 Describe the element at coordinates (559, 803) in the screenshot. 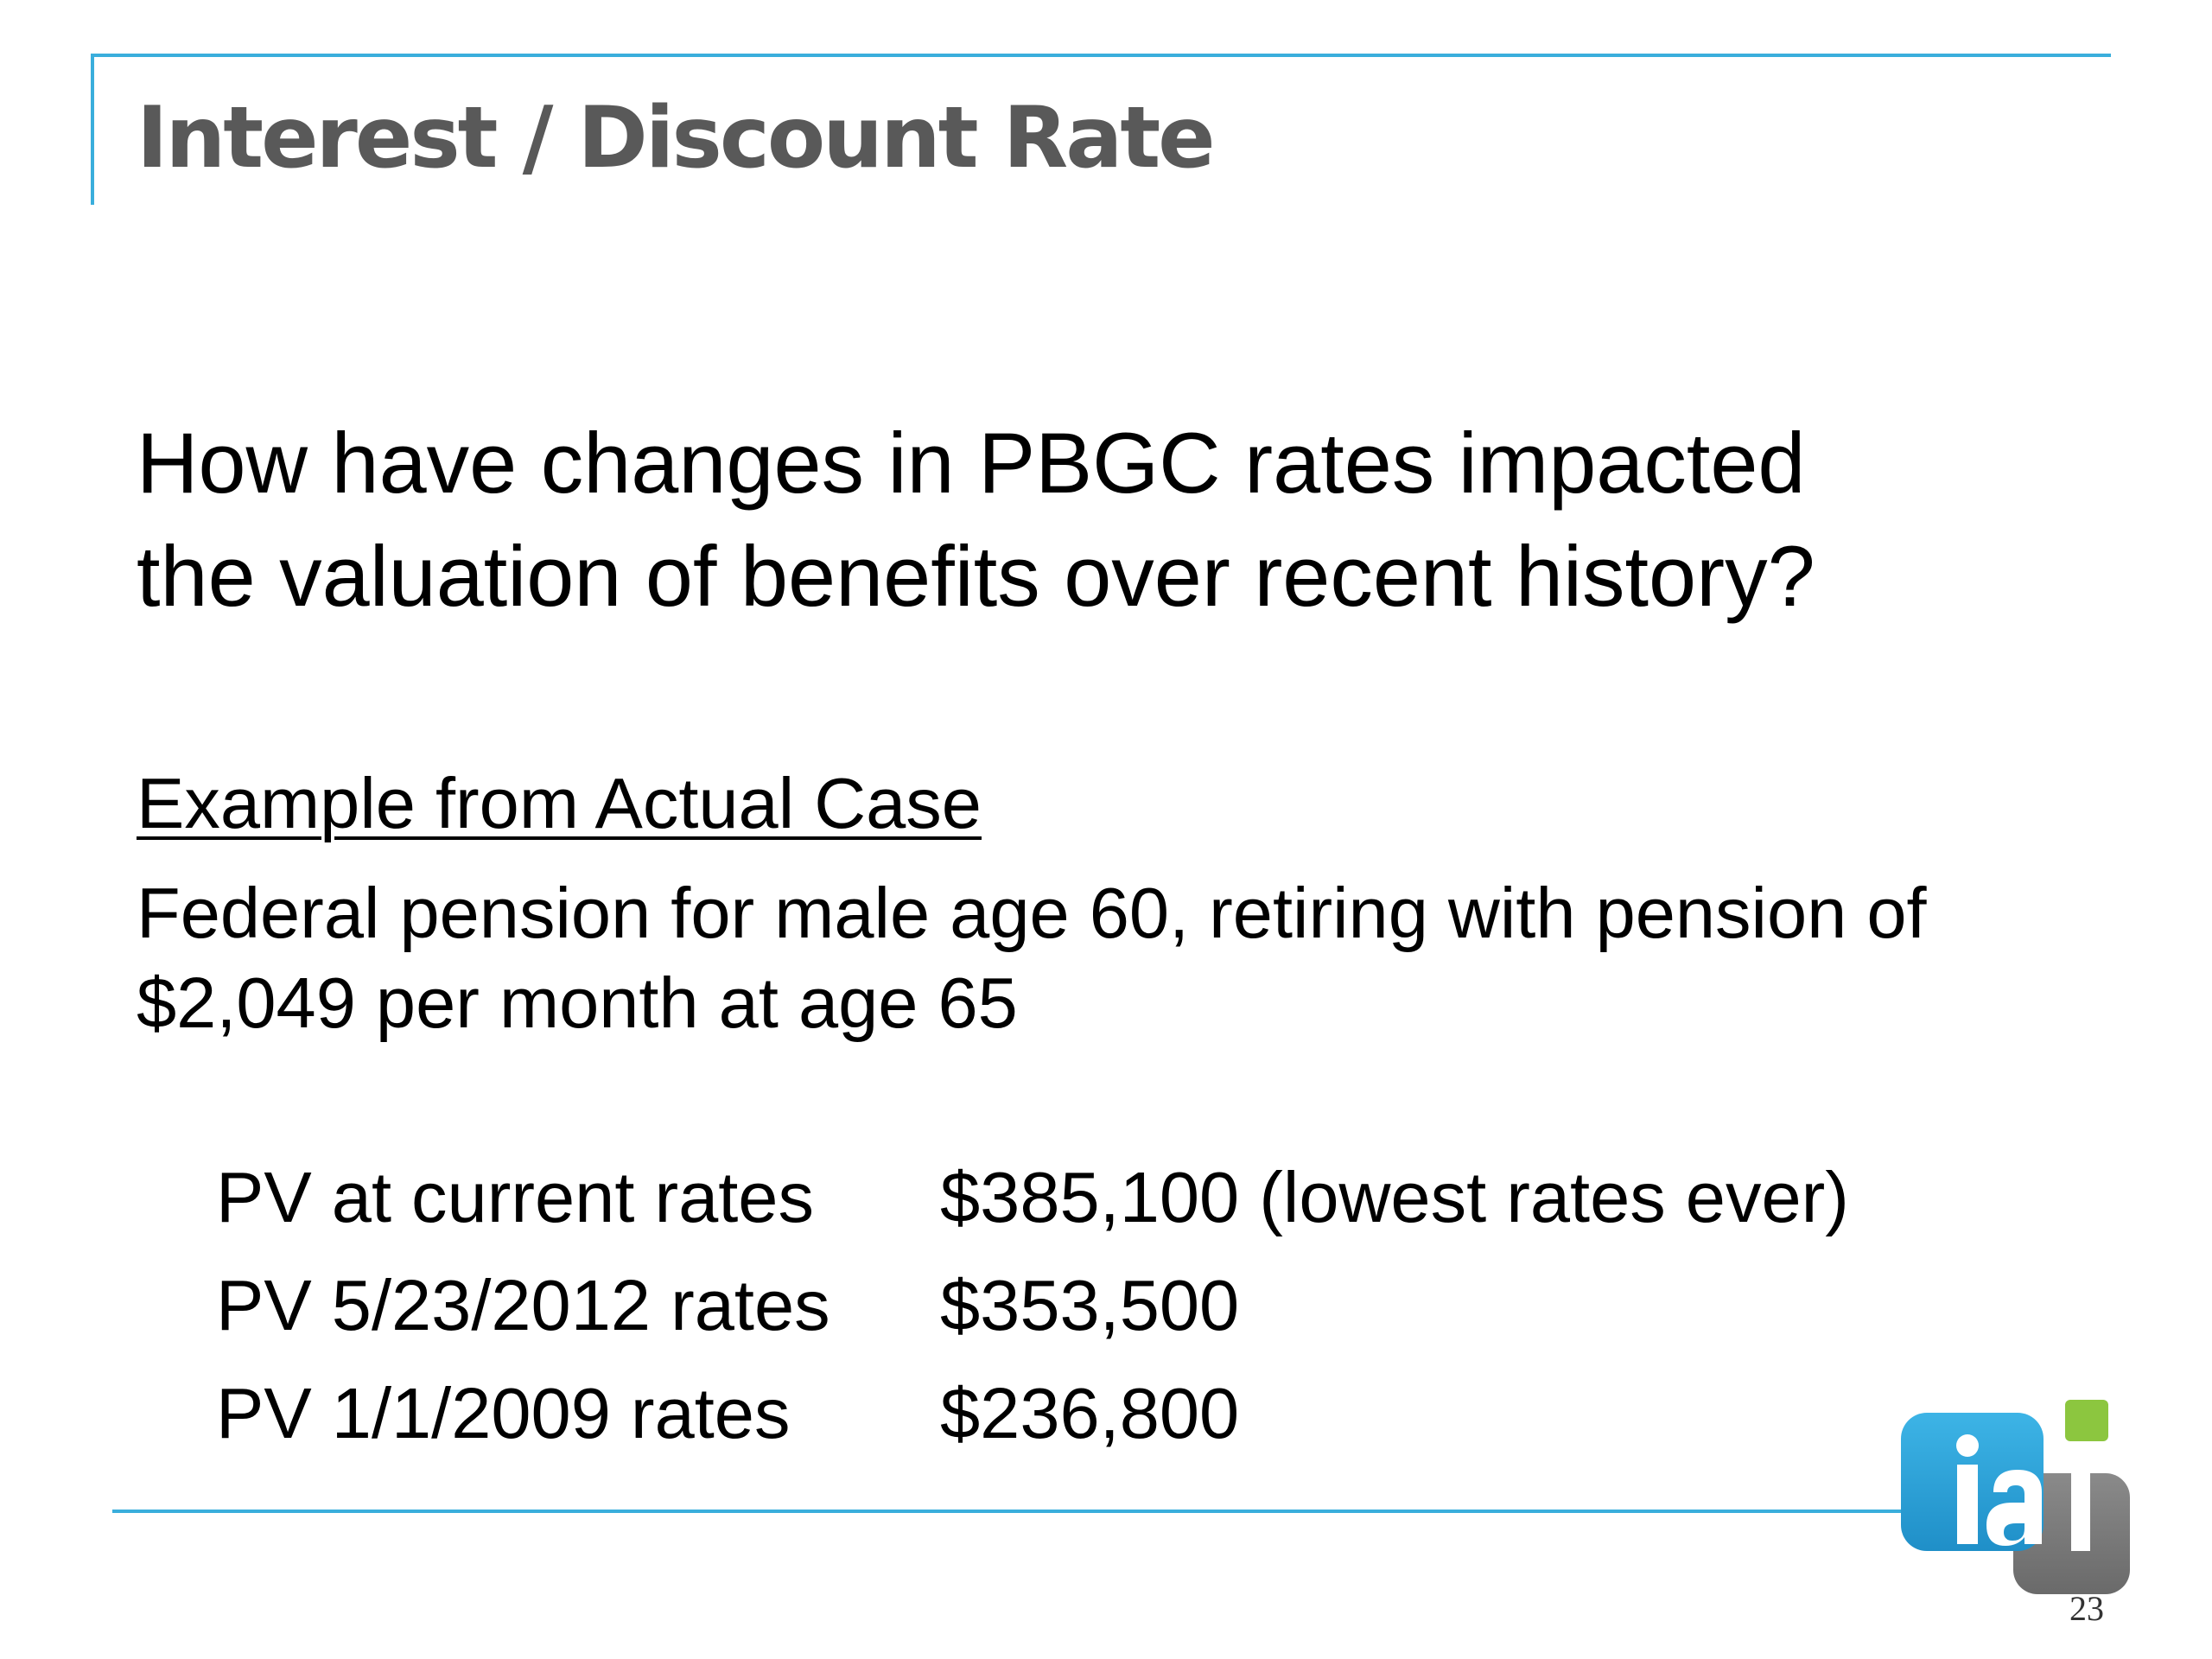

I see `example-heading: Example from Actual Case` at that location.